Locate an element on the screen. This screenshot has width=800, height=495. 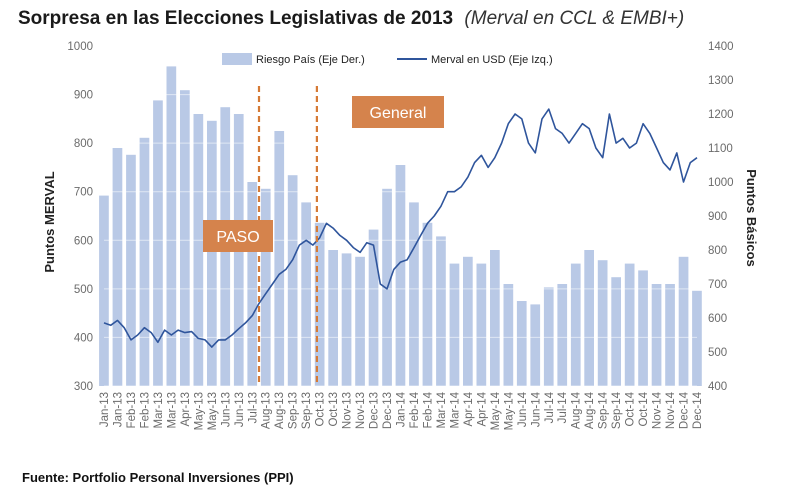
annotation-label-paso: PASO is located at coordinates (237, 237).